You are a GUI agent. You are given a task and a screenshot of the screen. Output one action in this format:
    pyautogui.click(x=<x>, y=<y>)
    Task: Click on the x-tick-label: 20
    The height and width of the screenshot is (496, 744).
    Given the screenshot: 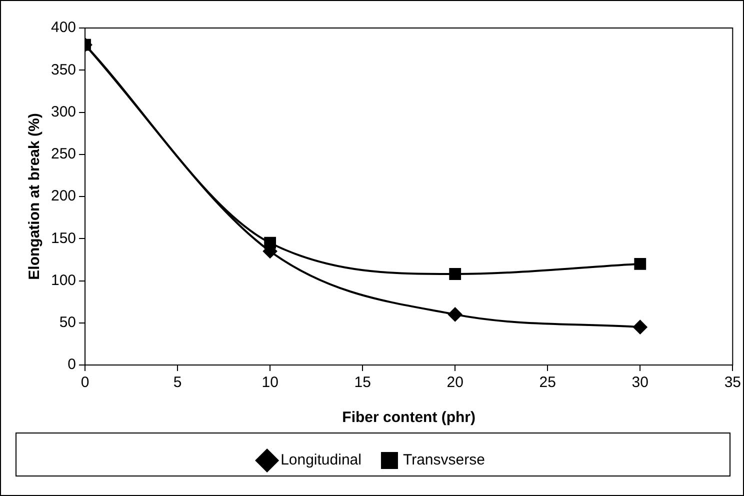 What is the action you would take?
    pyautogui.click(x=455, y=383)
    